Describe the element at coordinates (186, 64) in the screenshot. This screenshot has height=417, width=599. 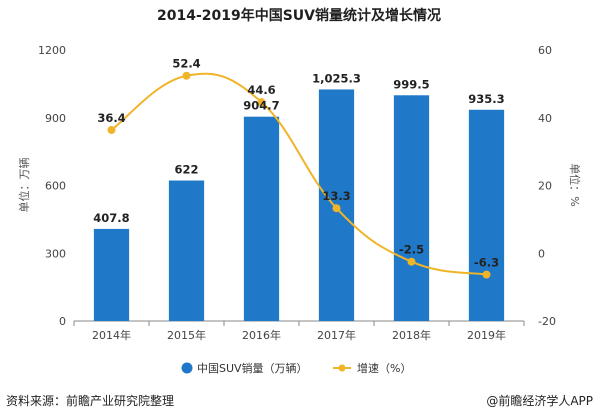
I see `line-value-label: 52.4` at that location.